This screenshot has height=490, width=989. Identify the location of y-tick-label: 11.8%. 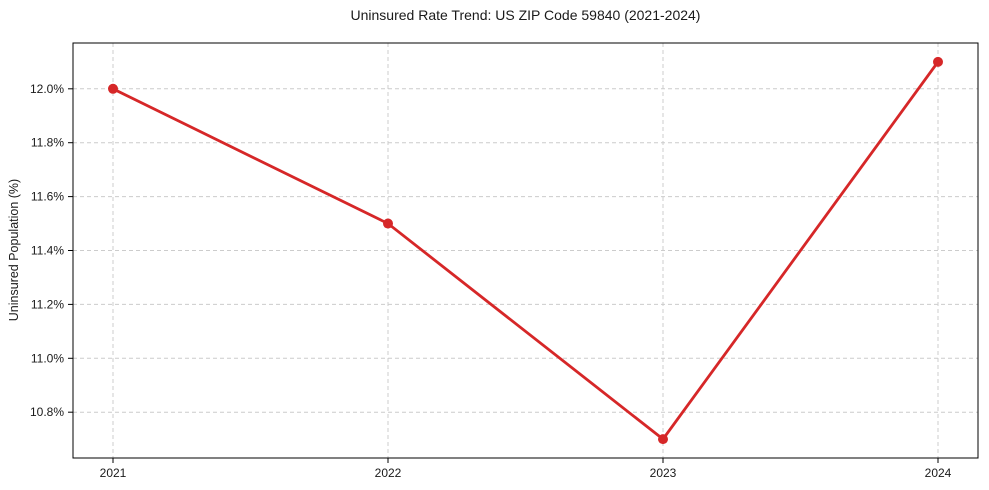
(47, 143).